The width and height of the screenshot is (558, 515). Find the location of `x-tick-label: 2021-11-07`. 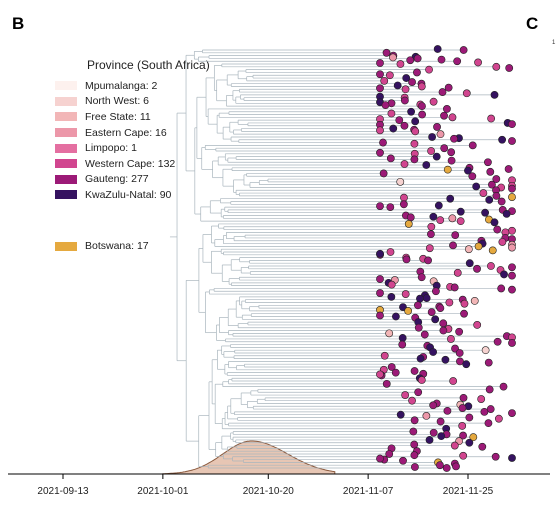

x-tick-label: 2021-11-07 is located at coordinates (368, 491).